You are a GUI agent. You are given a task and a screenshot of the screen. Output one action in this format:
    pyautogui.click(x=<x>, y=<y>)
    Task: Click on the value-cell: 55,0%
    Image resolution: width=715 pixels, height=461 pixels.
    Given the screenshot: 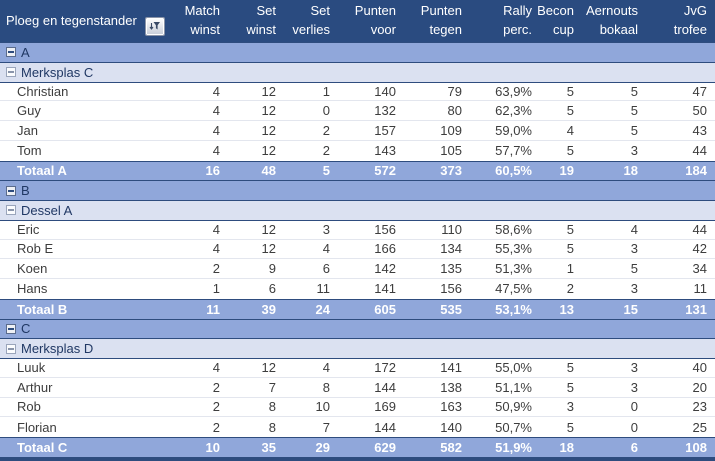 What is the action you would take?
    pyautogui.click(x=513, y=368)
    